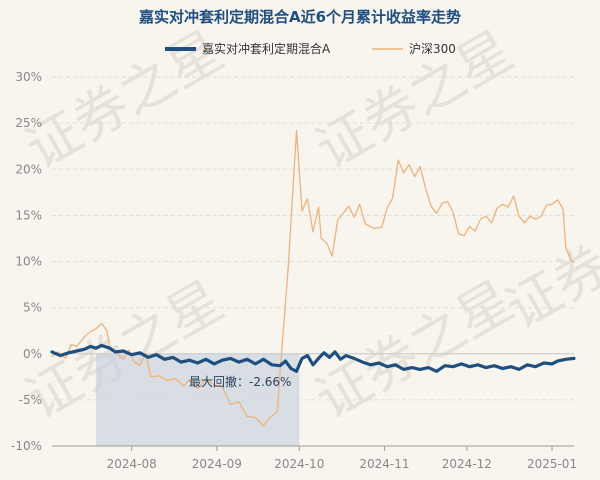 This screenshot has width=600, height=480. I want to click on legend: 嘉实对冲套利定期混合A 沪深300, so click(310, 48).